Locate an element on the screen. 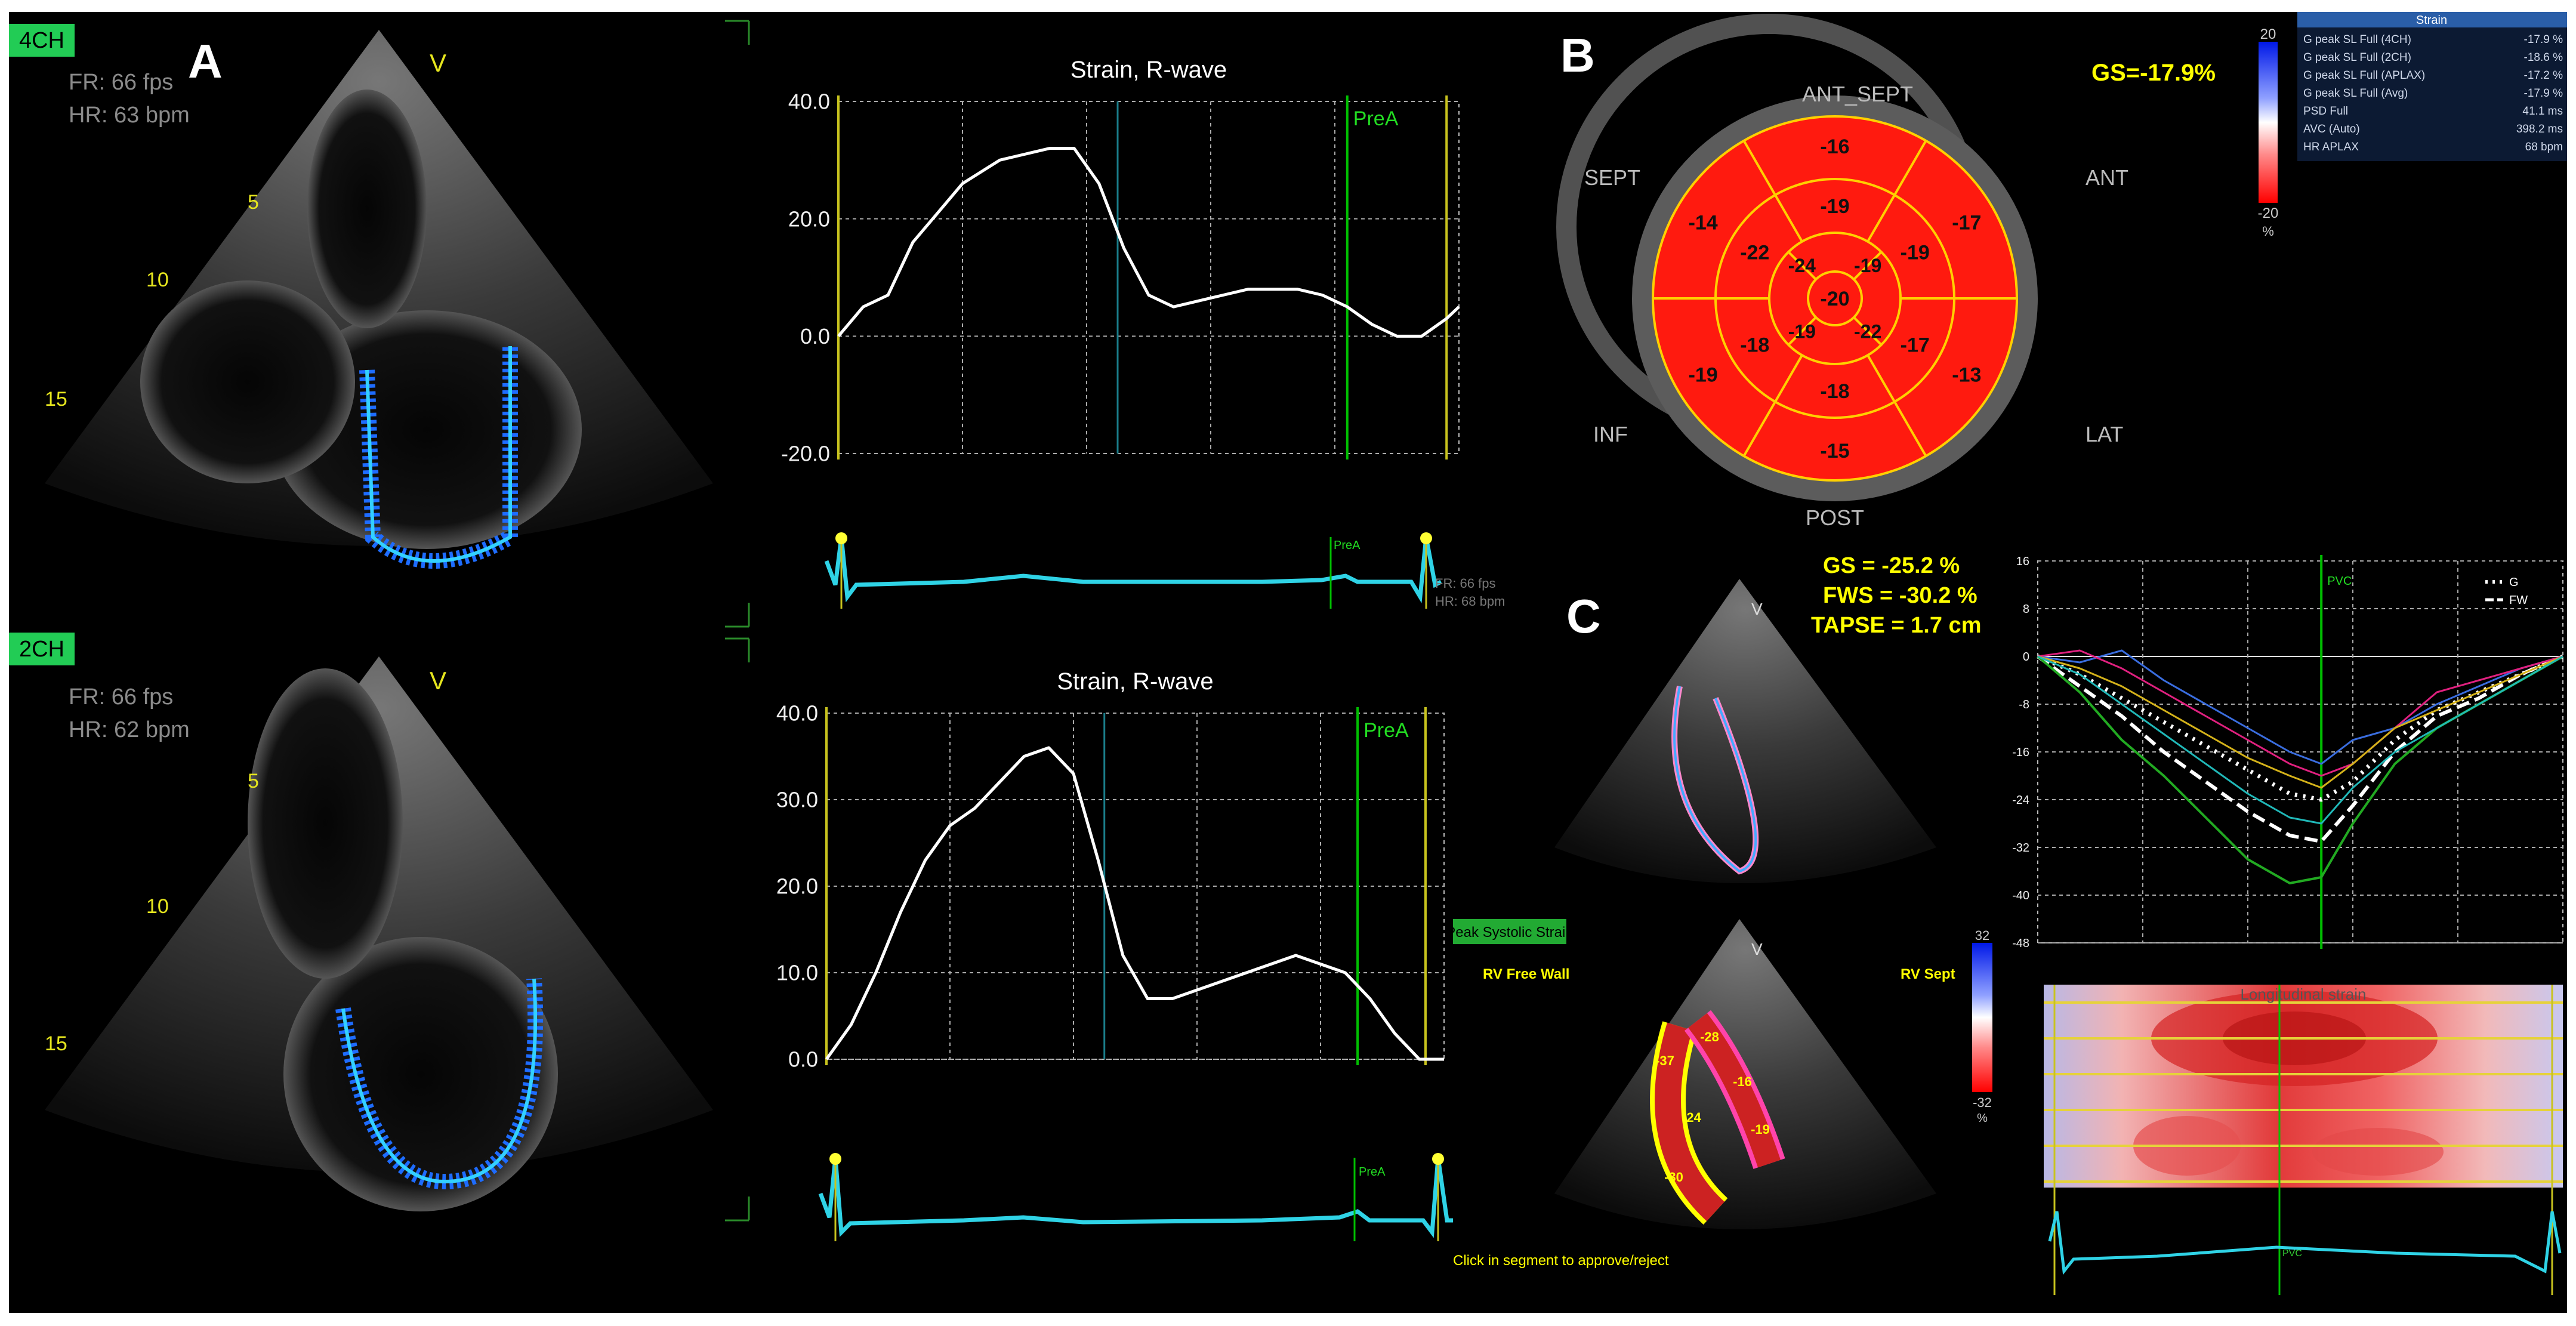 This screenshot has height=1326, width=2576. gs-global-label: GS=-17.9% is located at coordinates (2153, 73).